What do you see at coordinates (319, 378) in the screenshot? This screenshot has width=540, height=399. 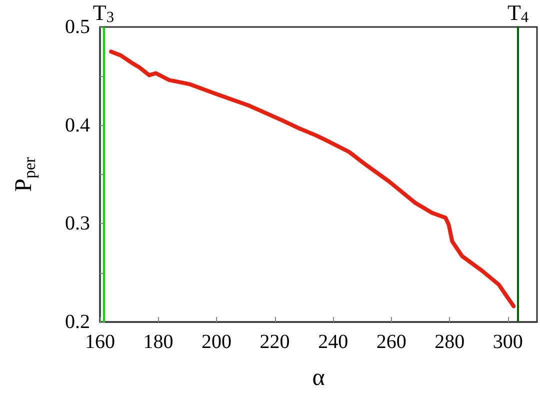 I see `x-axis-title: α` at bounding box center [319, 378].